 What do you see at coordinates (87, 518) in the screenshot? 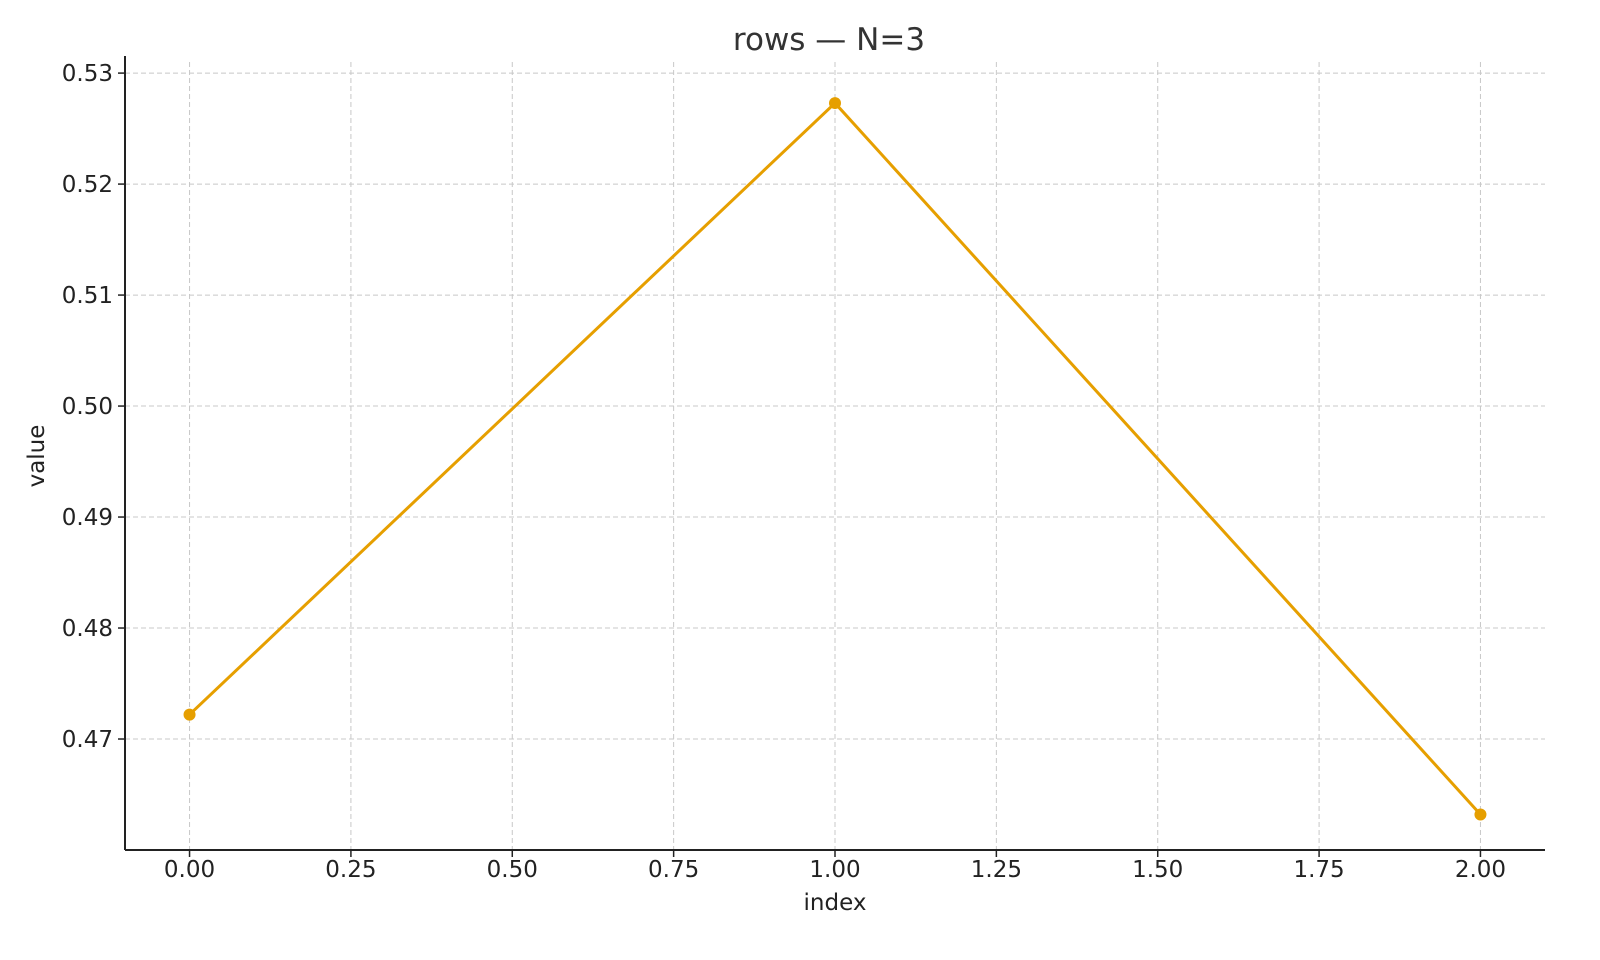
I see `y-tick-label: 0.49` at bounding box center [87, 518].